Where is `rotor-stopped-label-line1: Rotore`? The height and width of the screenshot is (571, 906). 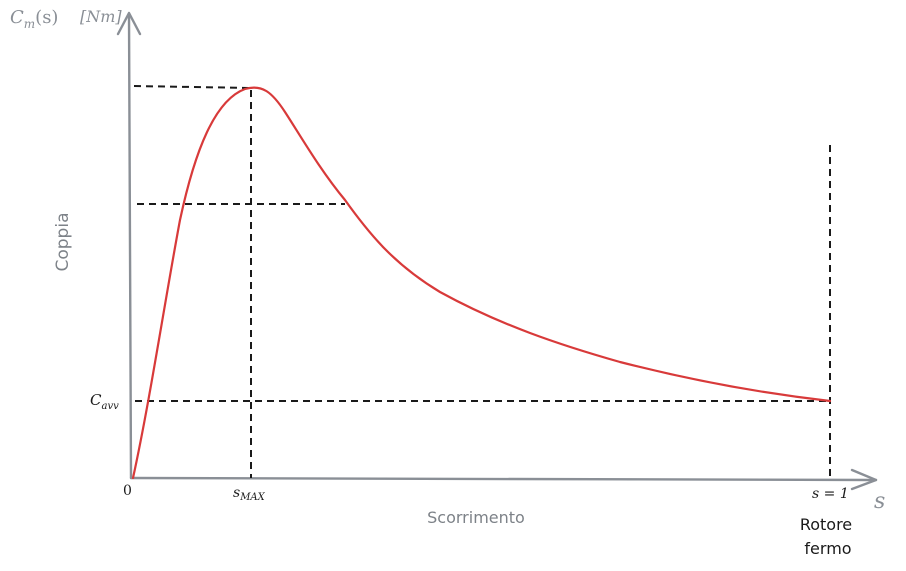
rotor-stopped-label-line1: Rotore is located at coordinates (826, 524).